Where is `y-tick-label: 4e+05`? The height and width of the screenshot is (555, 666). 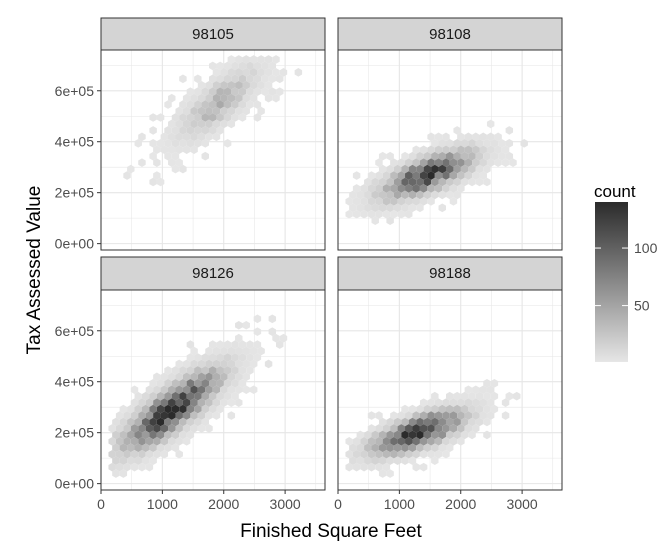 y-tick-label: 4e+05 is located at coordinates (75, 382).